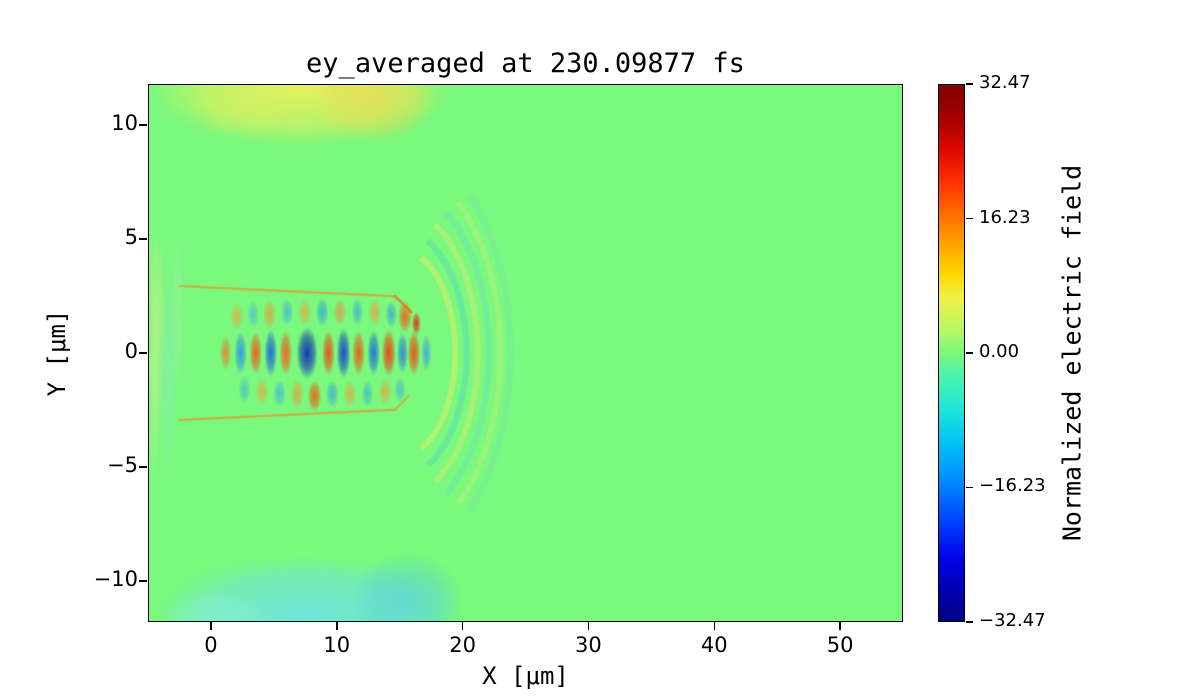 Image resolution: width=1200 pixels, height=700 pixels. What do you see at coordinates (525, 676) in the screenshot?
I see `x-axis-label: X [μm]` at bounding box center [525, 676].